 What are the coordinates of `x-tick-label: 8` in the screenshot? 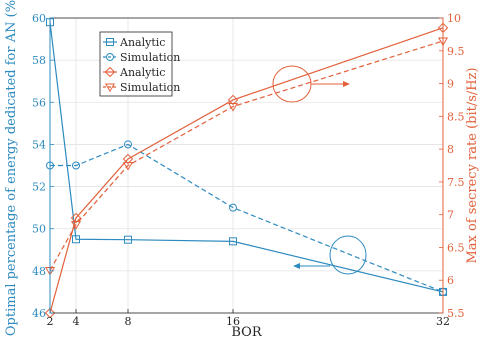 It's located at (128, 321).